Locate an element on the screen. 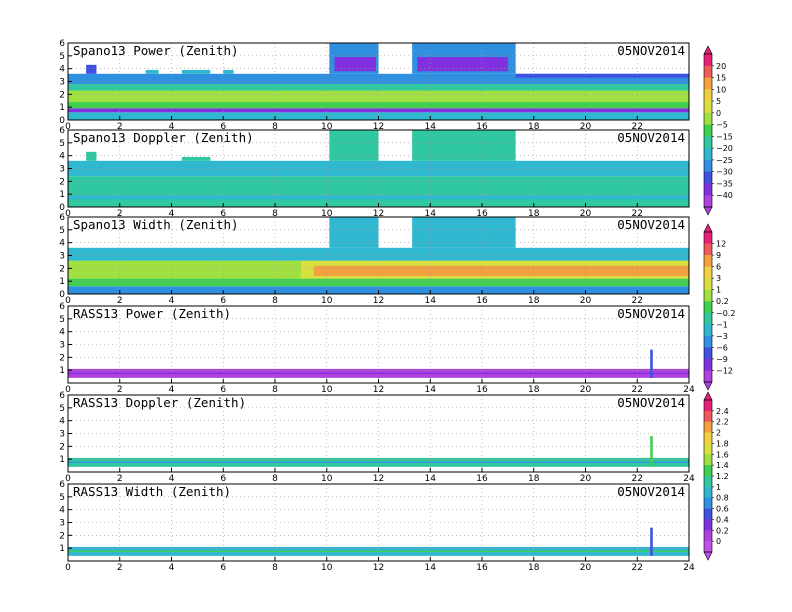 The height and width of the screenshot is (612, 792). colorbar-label: 1.8 is located at coordinates (722, 443).